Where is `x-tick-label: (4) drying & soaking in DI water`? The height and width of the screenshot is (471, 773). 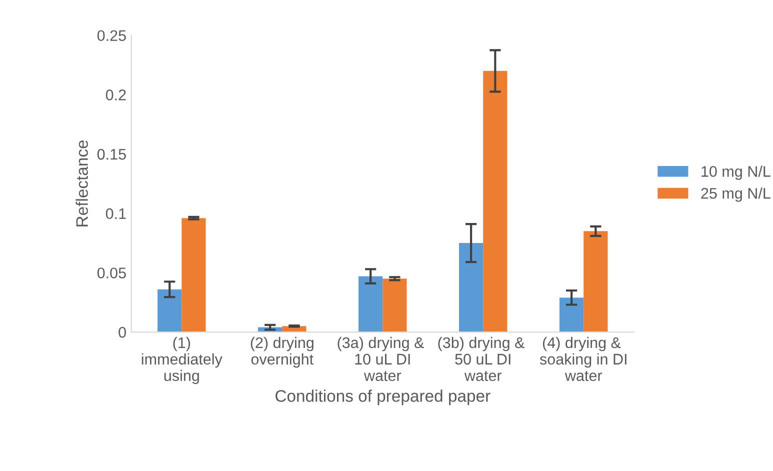 x-tick-label: (4) drying & soaking in DI water is located at coordinates (583, 359).